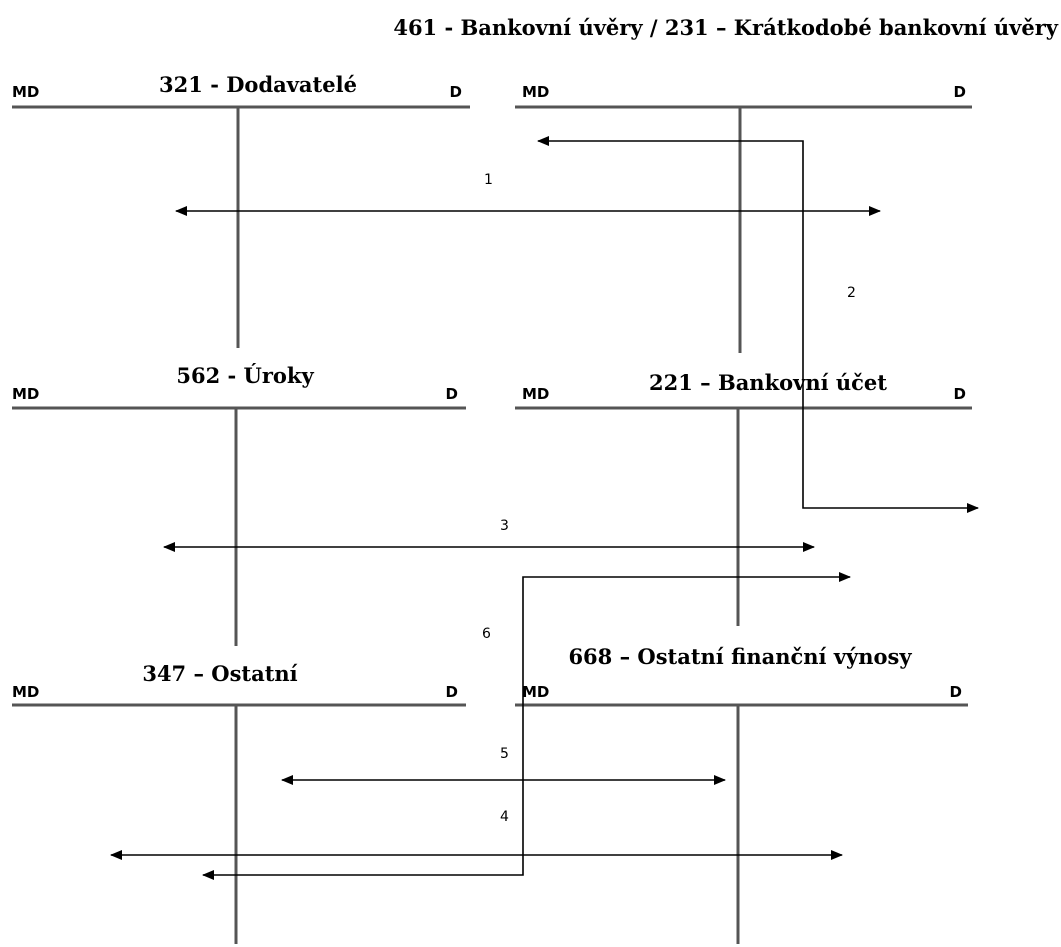 Image resolution: width=1061 pixels, height=947 pixels. What do you see at coordinates (452, 394) in the screenshot?
I see `t-account-562-d: D` at bounding box center [452, 394].